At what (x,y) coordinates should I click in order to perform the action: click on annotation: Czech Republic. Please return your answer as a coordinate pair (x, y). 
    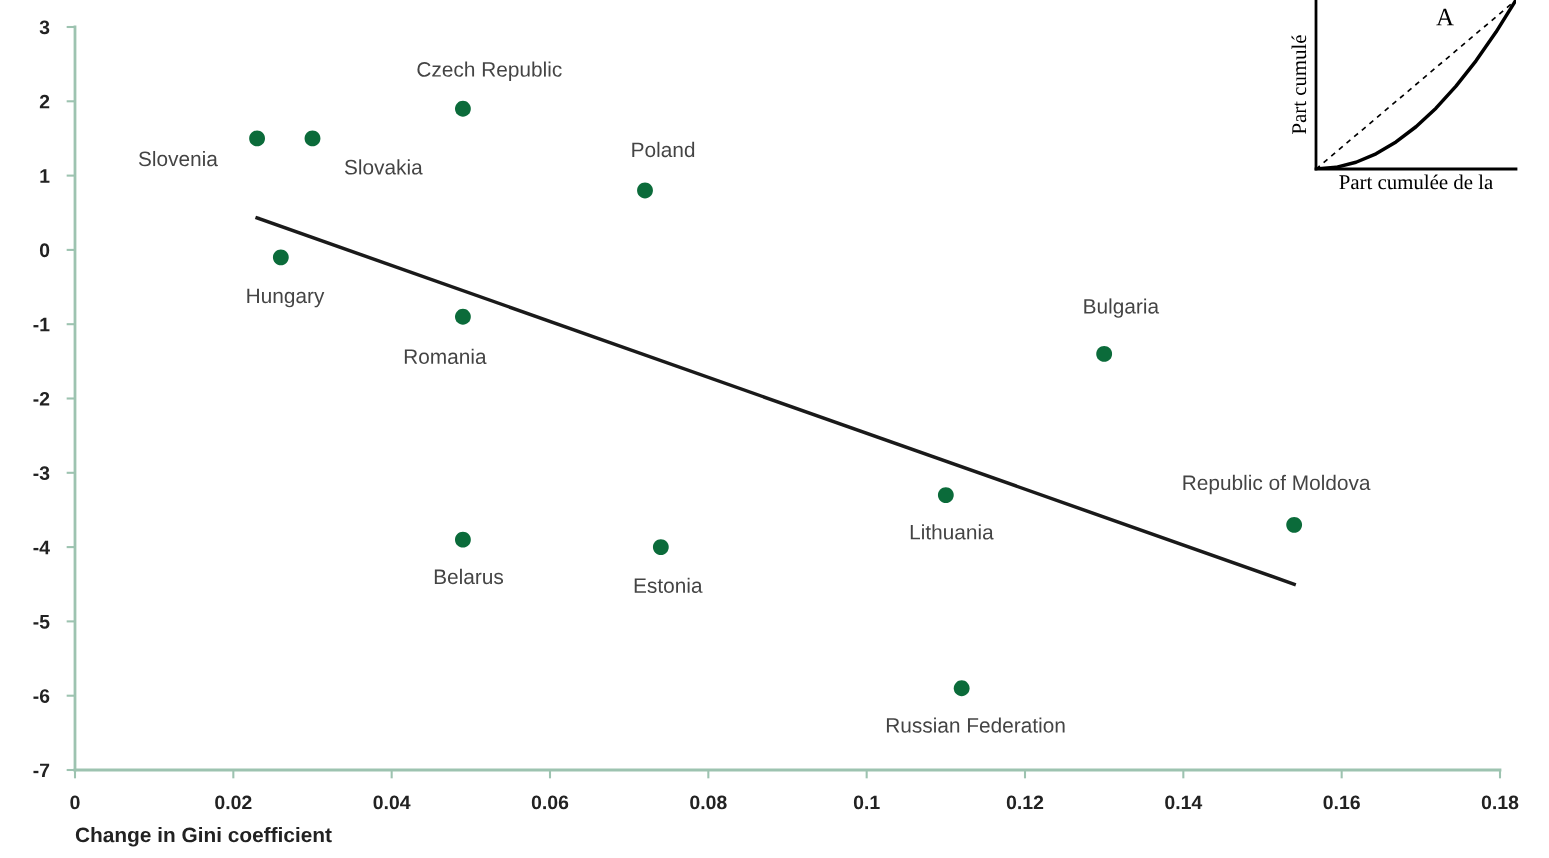
    Looking at the image, I should click on (489, 71).